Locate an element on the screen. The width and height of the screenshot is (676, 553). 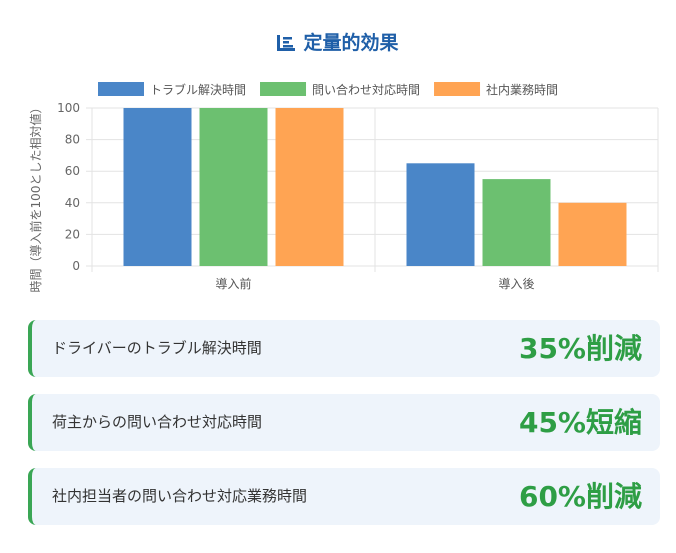
y-tick-label: 100 is located at coordinates (68, 108).